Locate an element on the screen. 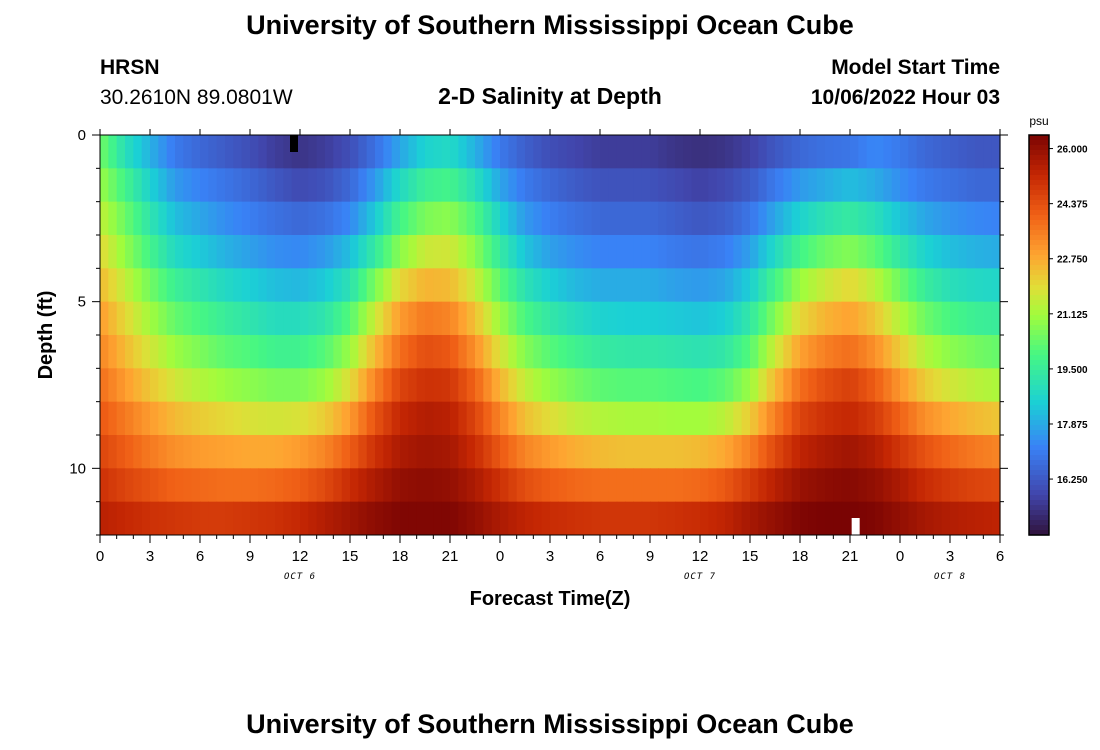  model-start-value: 10/06/2022 Hour 03 is located at coordinates (905, 97).